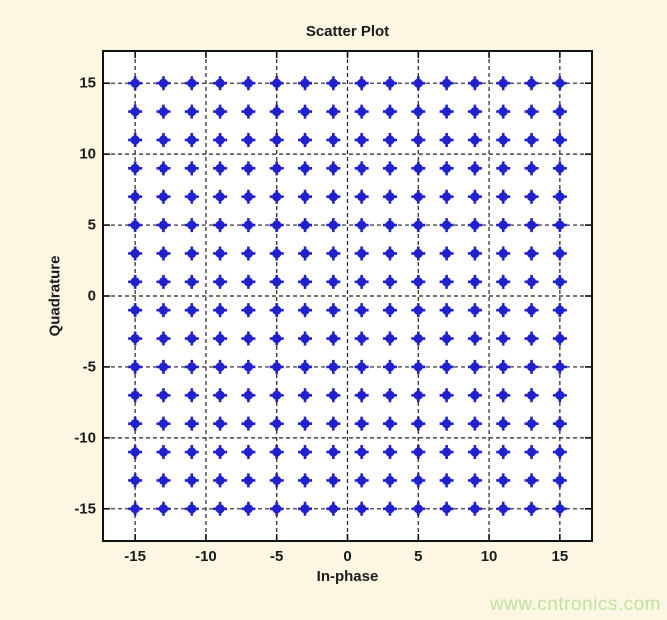 This screenshot has width=667, height=620. What do you see at coordinates (85, 438) in the screenshot?
I see `y-tick-label: -10` at bounding box center [85, 438].